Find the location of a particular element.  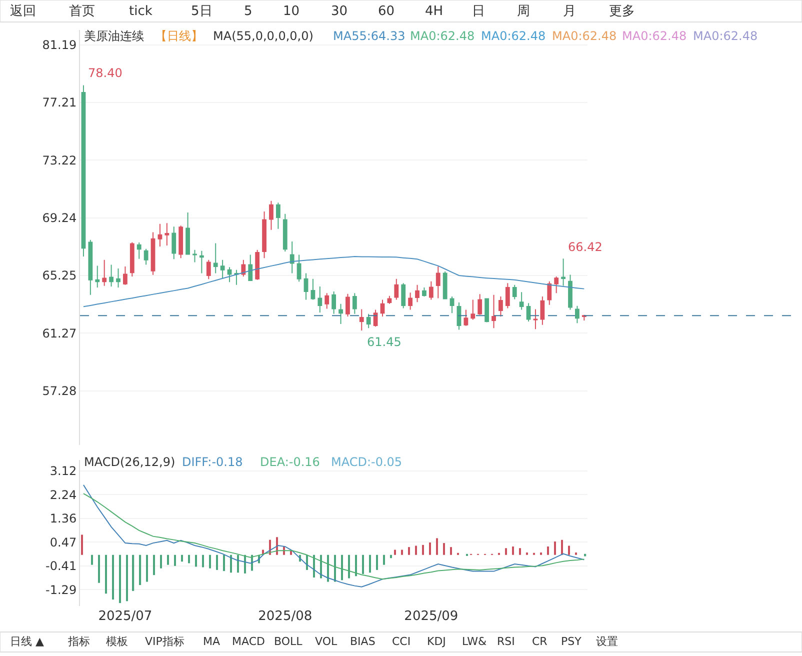

line-series is located at coordinates (333, 536).